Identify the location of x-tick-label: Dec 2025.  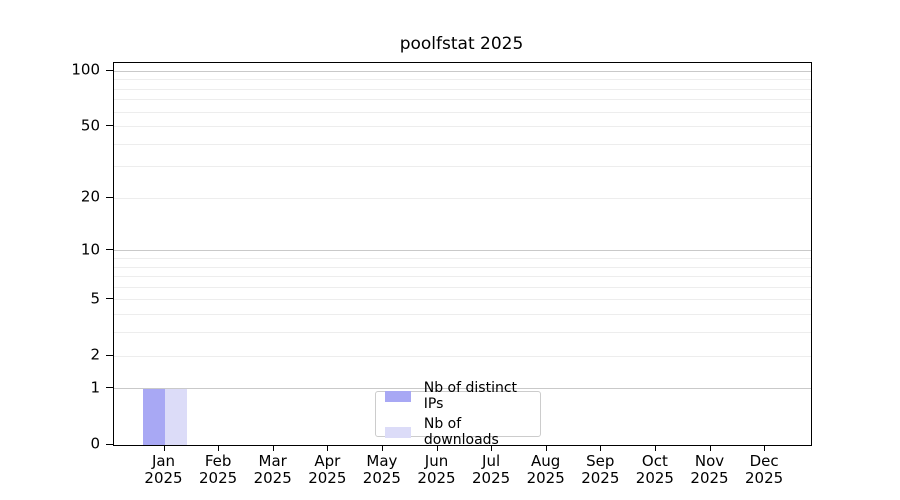
(764, 470).